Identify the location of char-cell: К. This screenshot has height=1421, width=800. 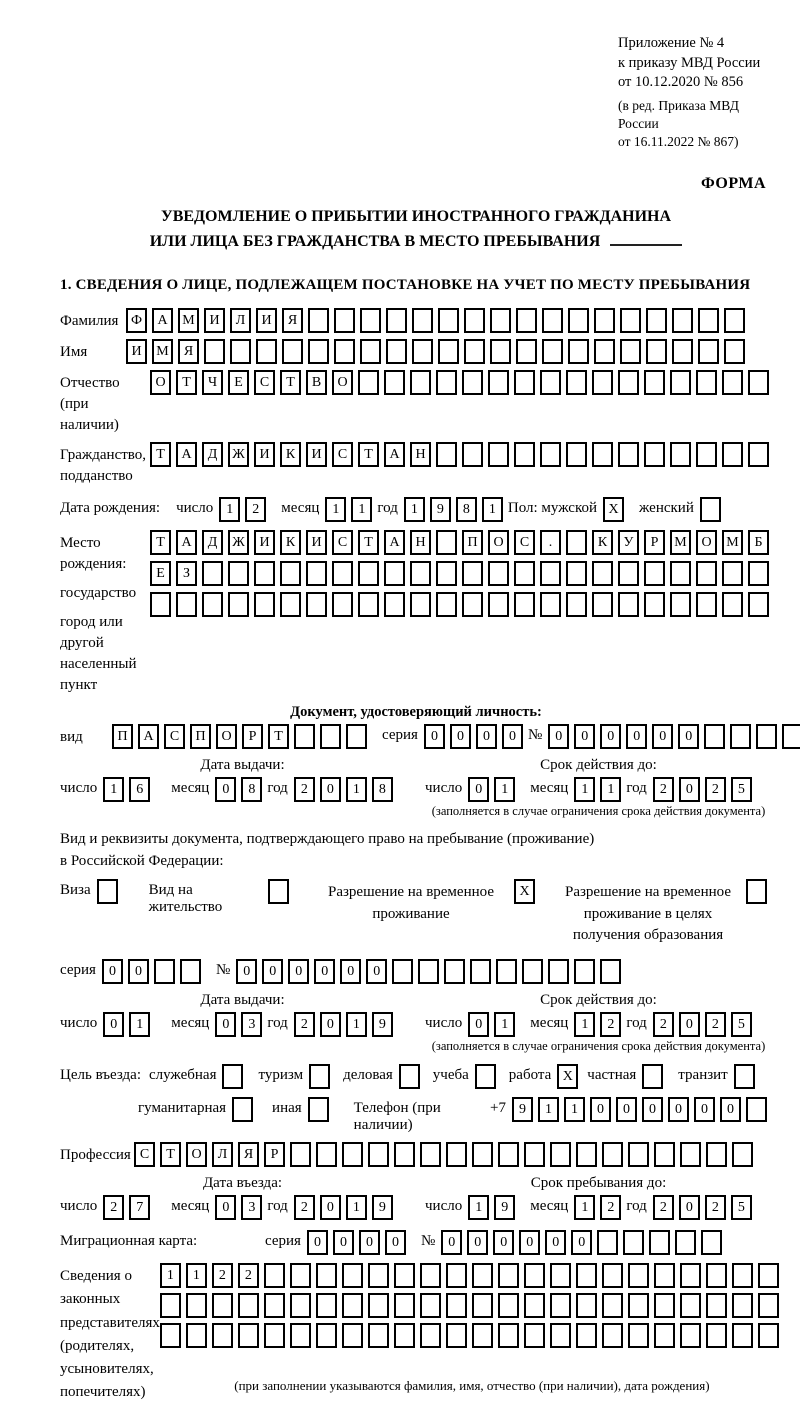
(290, 454).